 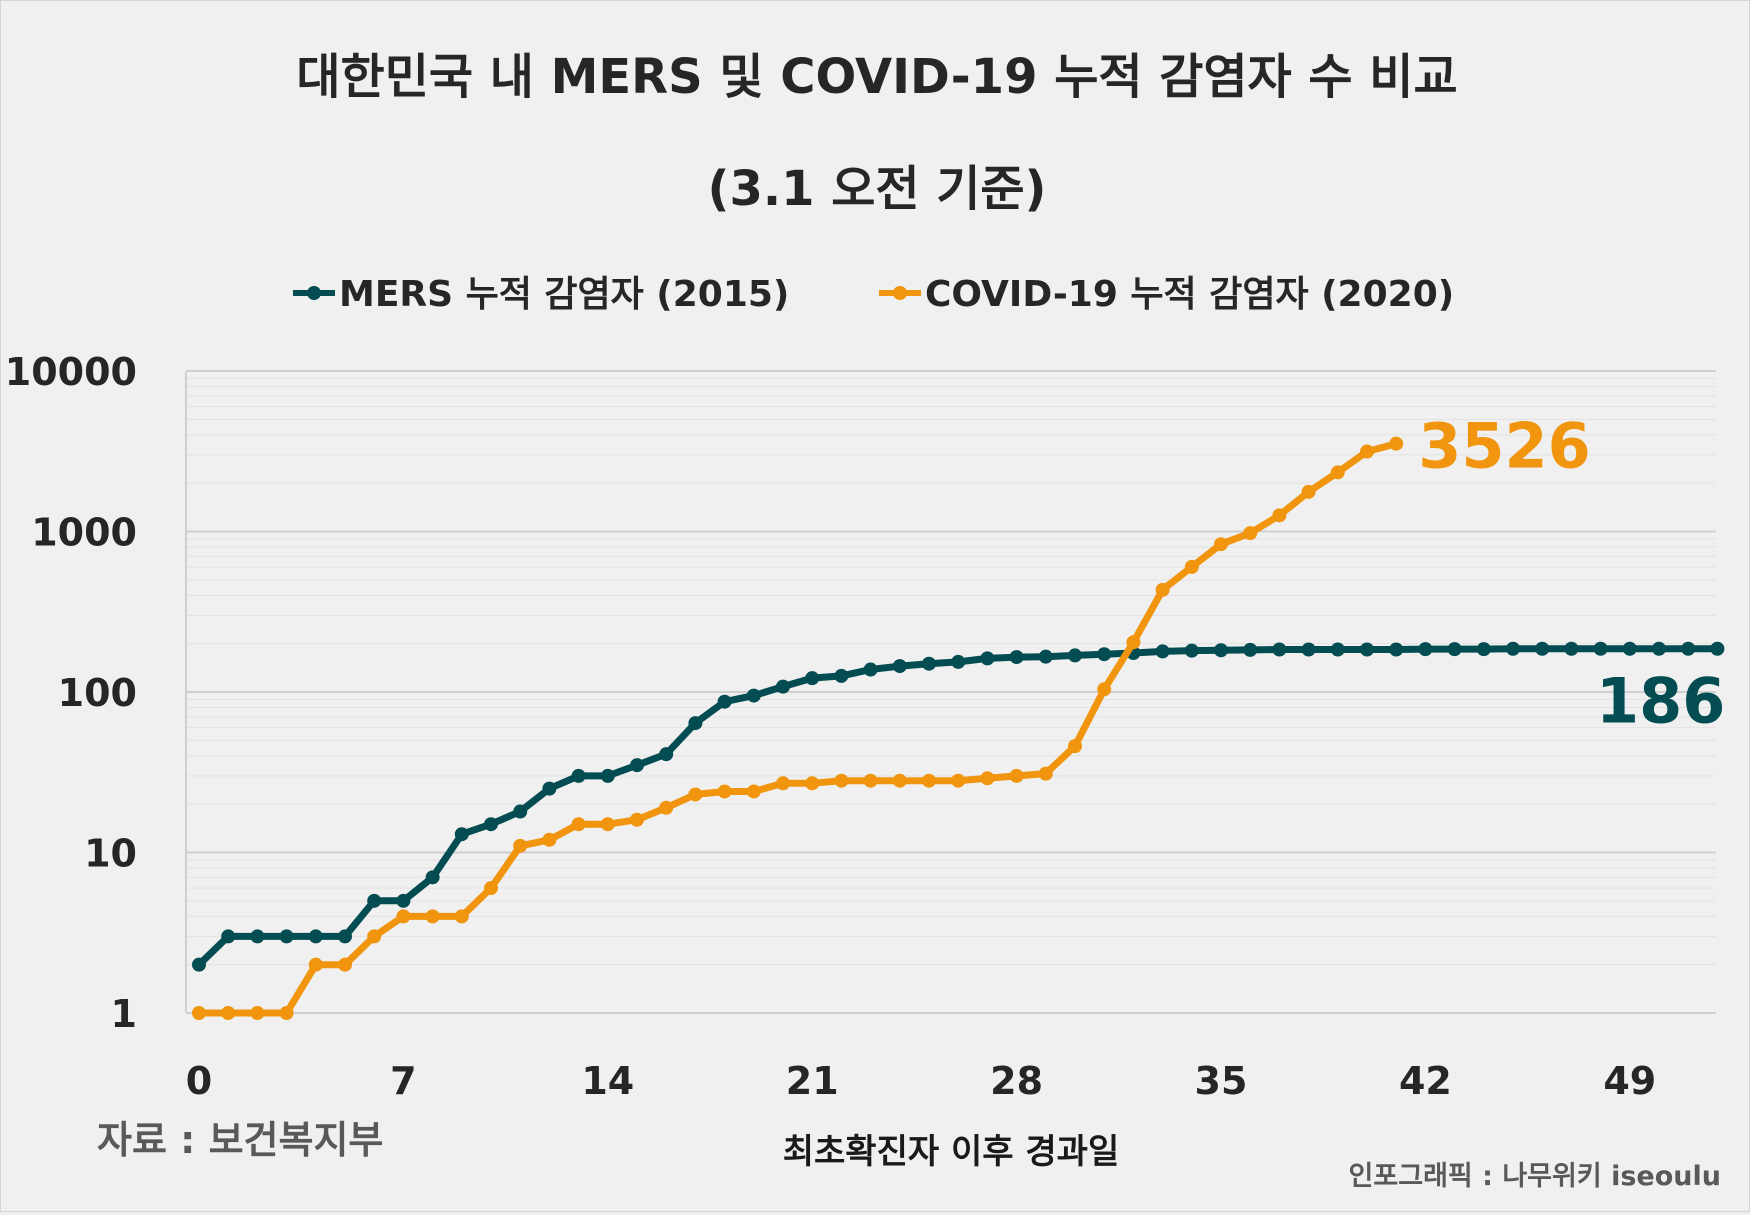 I want to click on chart-subtitle: (3.1 오전 기준), so click(x=877, y=189).